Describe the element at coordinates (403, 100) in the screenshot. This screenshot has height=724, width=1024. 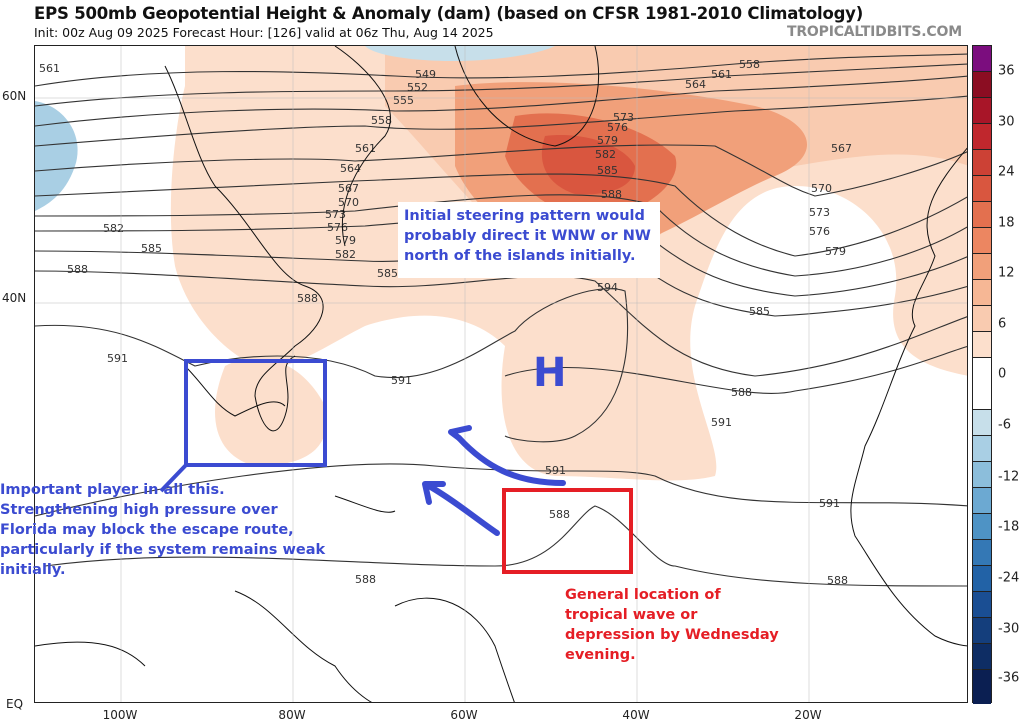
I see `svg-text: 555` at that location.